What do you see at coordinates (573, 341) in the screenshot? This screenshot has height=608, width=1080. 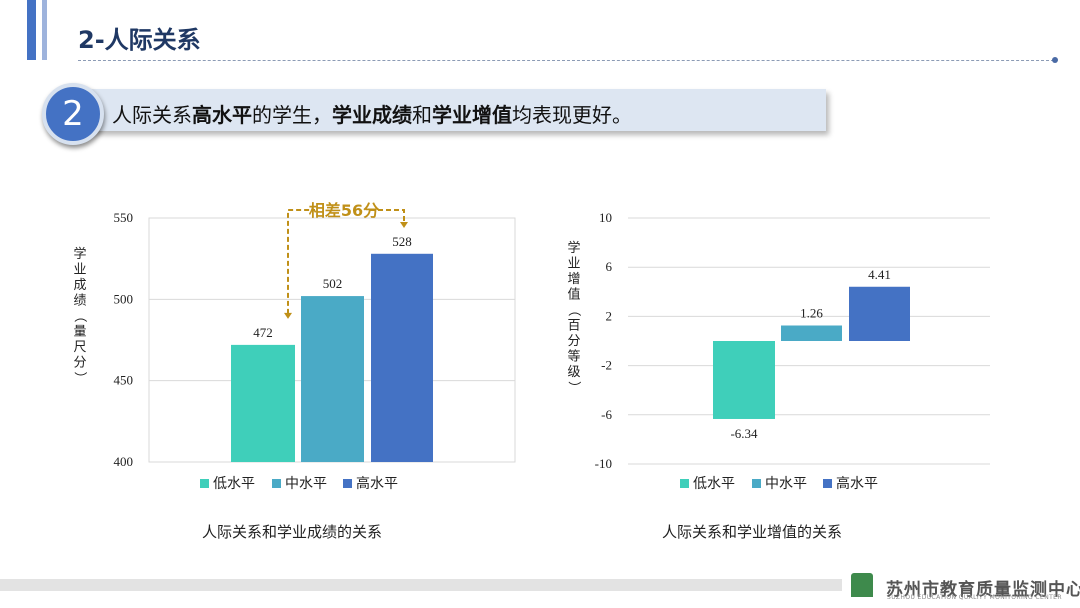 I see `chart2-y-axis-title: 分` at bounding box center [573, 341].